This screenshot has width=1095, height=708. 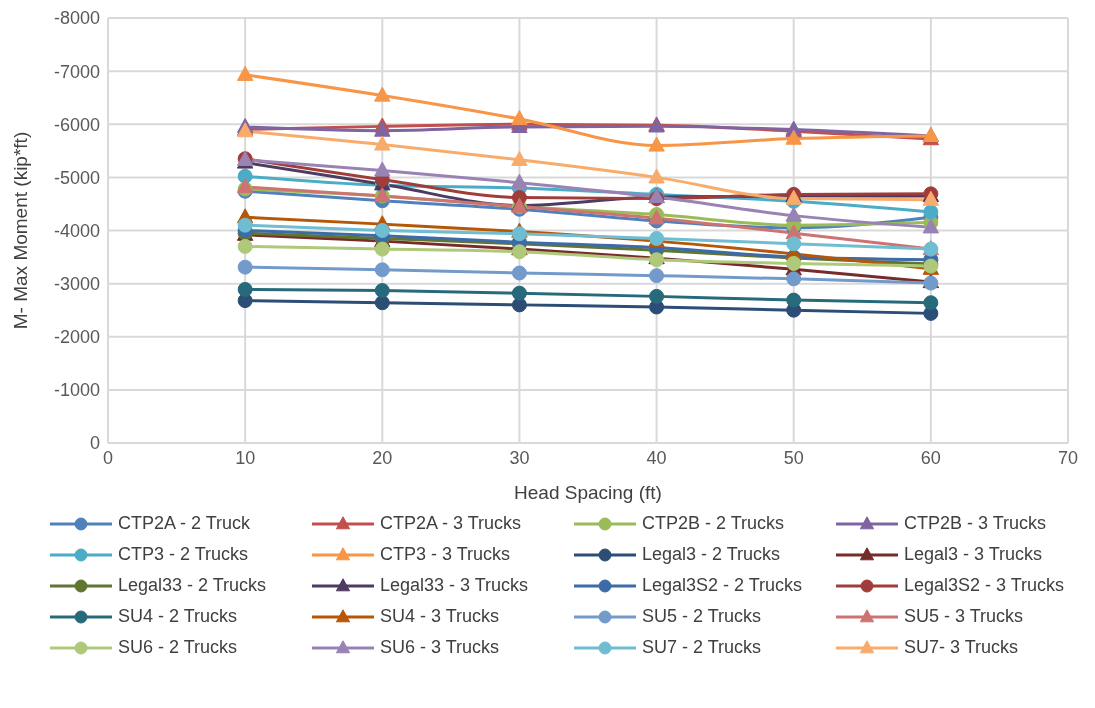 I want to click on x-tick-label: 20, so click(x=382, y=457).